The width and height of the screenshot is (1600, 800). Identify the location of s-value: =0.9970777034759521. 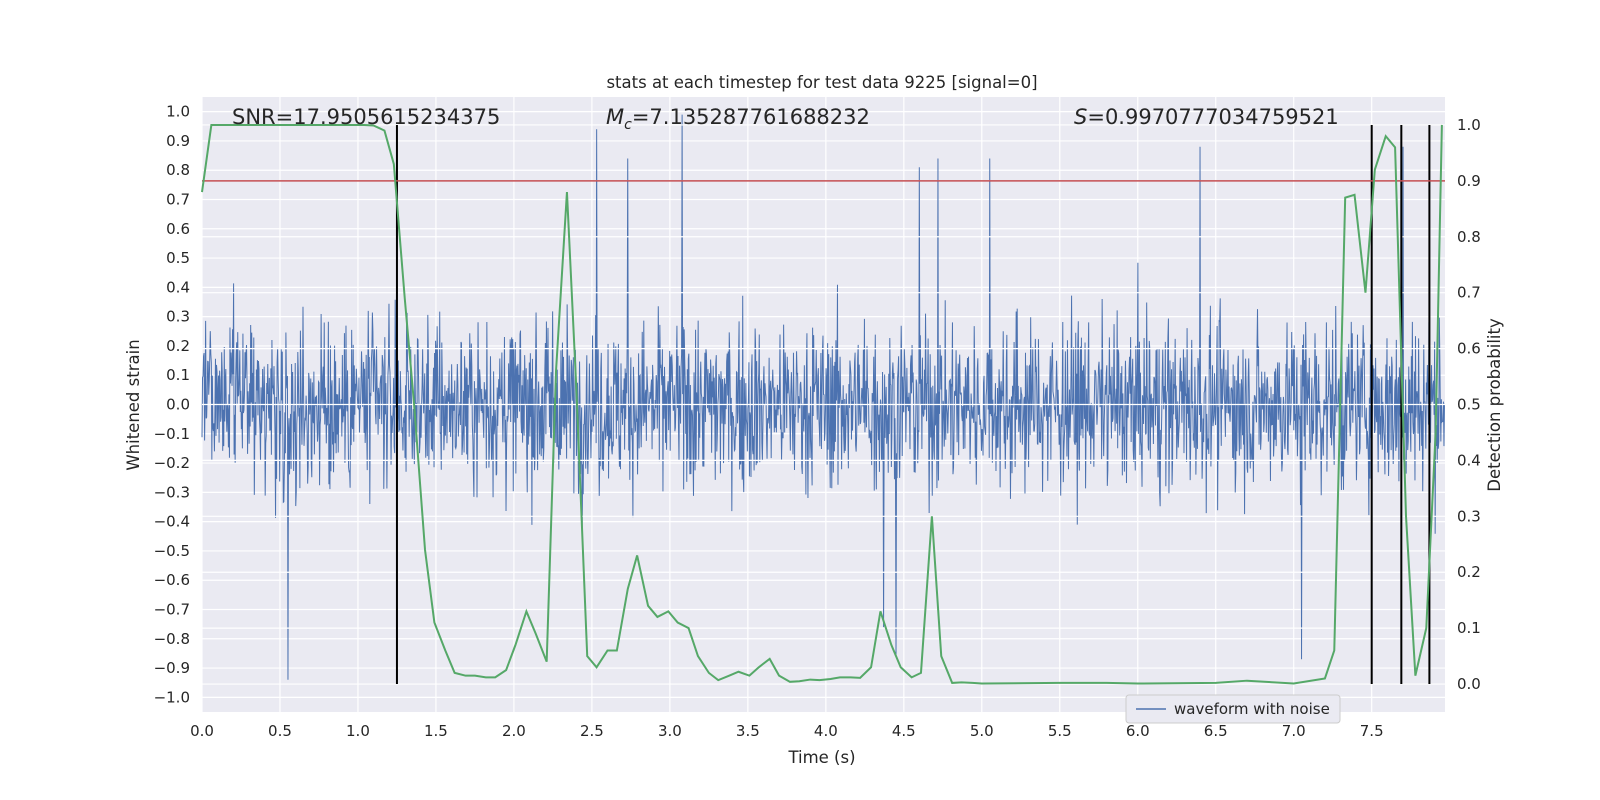
(1212, 117).